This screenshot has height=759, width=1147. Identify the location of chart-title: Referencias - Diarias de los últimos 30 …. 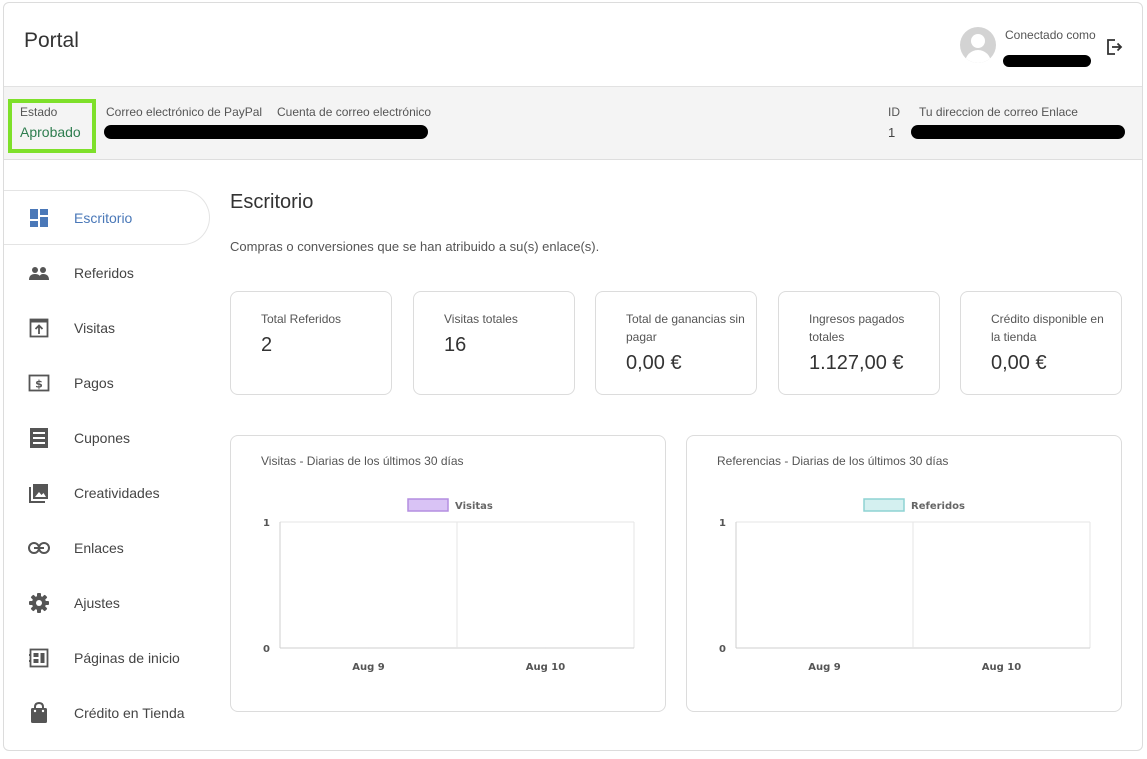
(833, 461).